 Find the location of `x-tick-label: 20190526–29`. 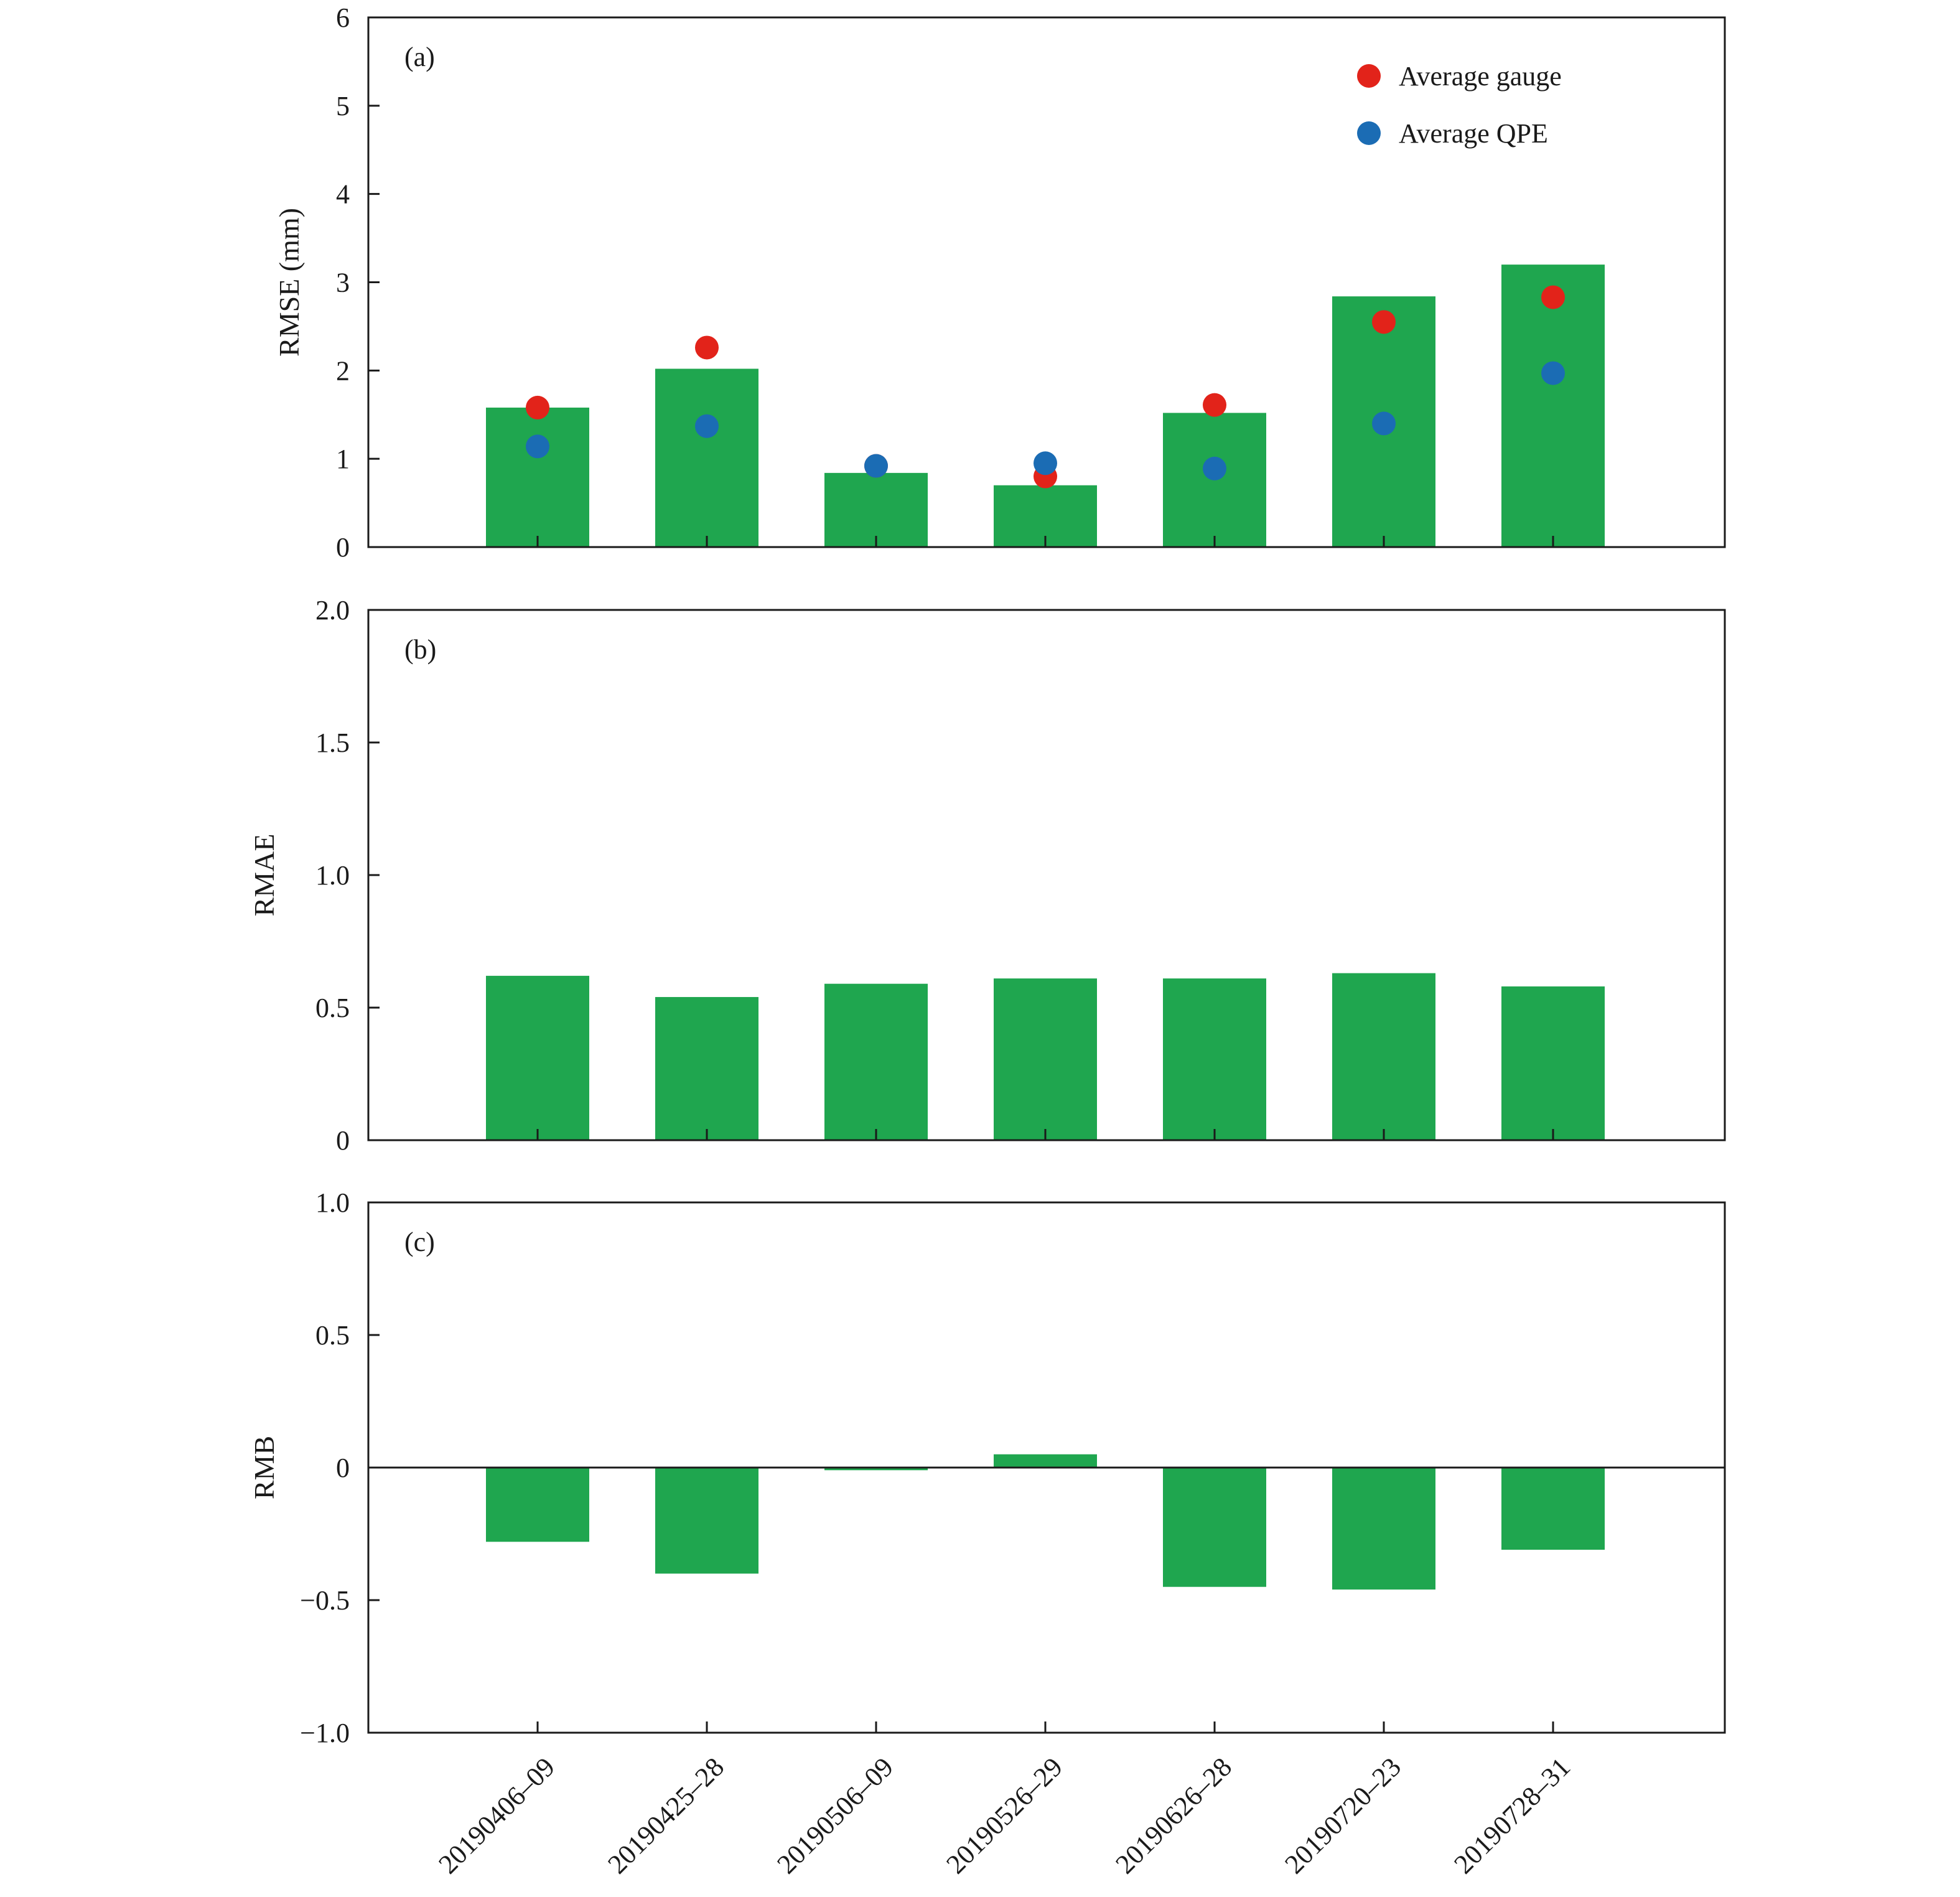

x-tick-label: 20190526–29 is located at coordinates (1004, 1816).